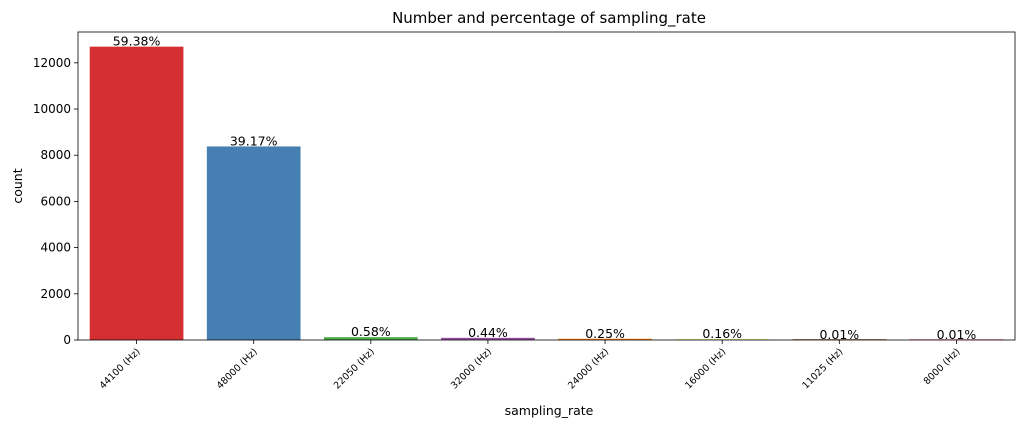 The width and height of the screenshot is (1023, 430). Describe the element at coordinates (55, 294) in the screenshot. I see `y-tick-label-1: 2000` at that location.